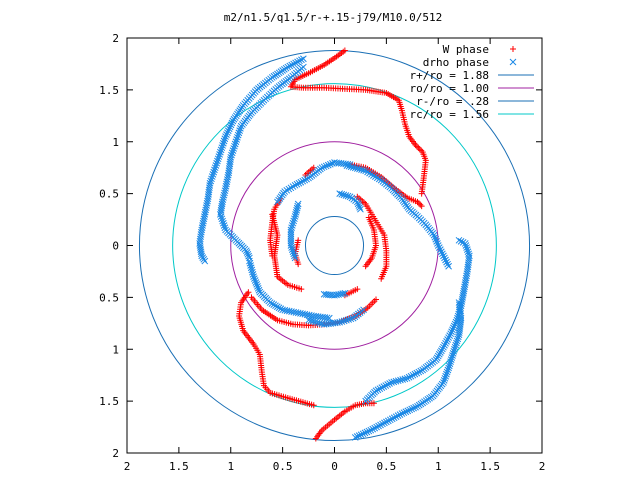 The image size is (640, 480). What do you see at coordinates (283, 466) in the screenshot?
I see `x-tick-label: 0.5` at bounding box center [283, 466].